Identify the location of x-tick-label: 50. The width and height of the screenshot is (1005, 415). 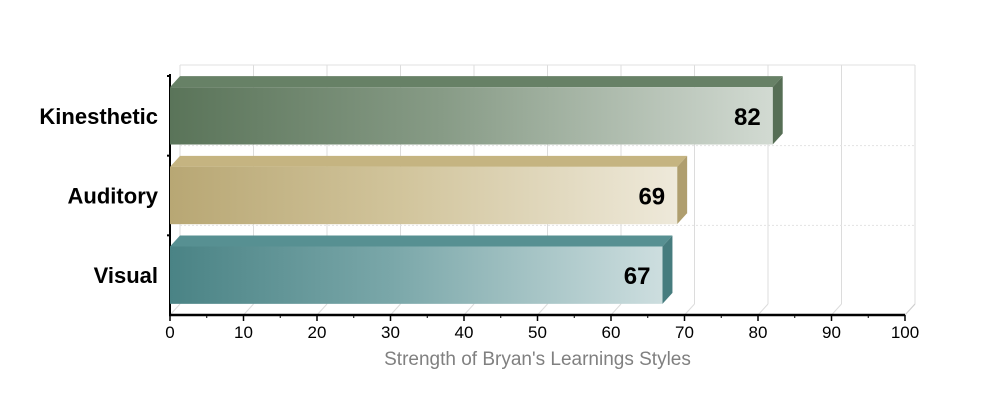
(537, 332).